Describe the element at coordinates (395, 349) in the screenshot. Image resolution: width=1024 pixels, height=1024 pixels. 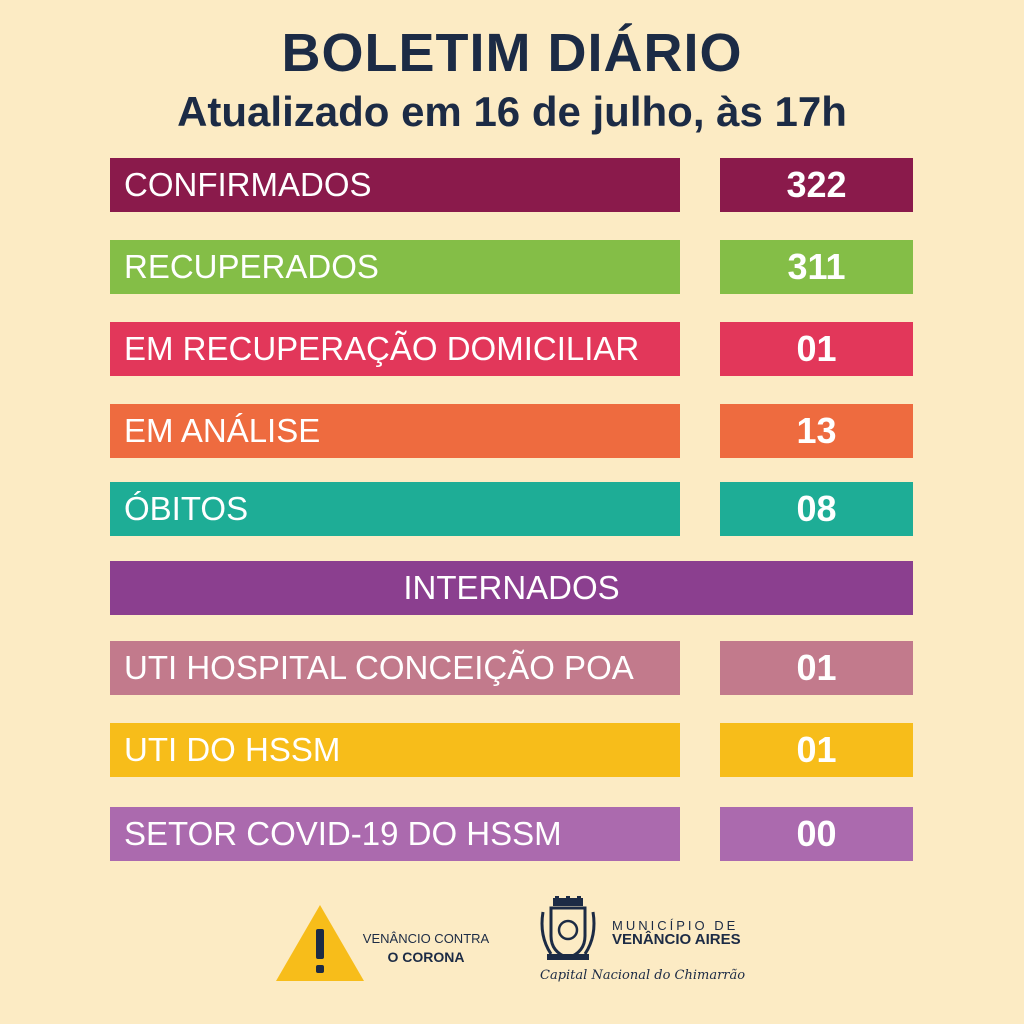
I see `stat-label: EM RECUPERAÇÃO DOMICILIAR` at that location.